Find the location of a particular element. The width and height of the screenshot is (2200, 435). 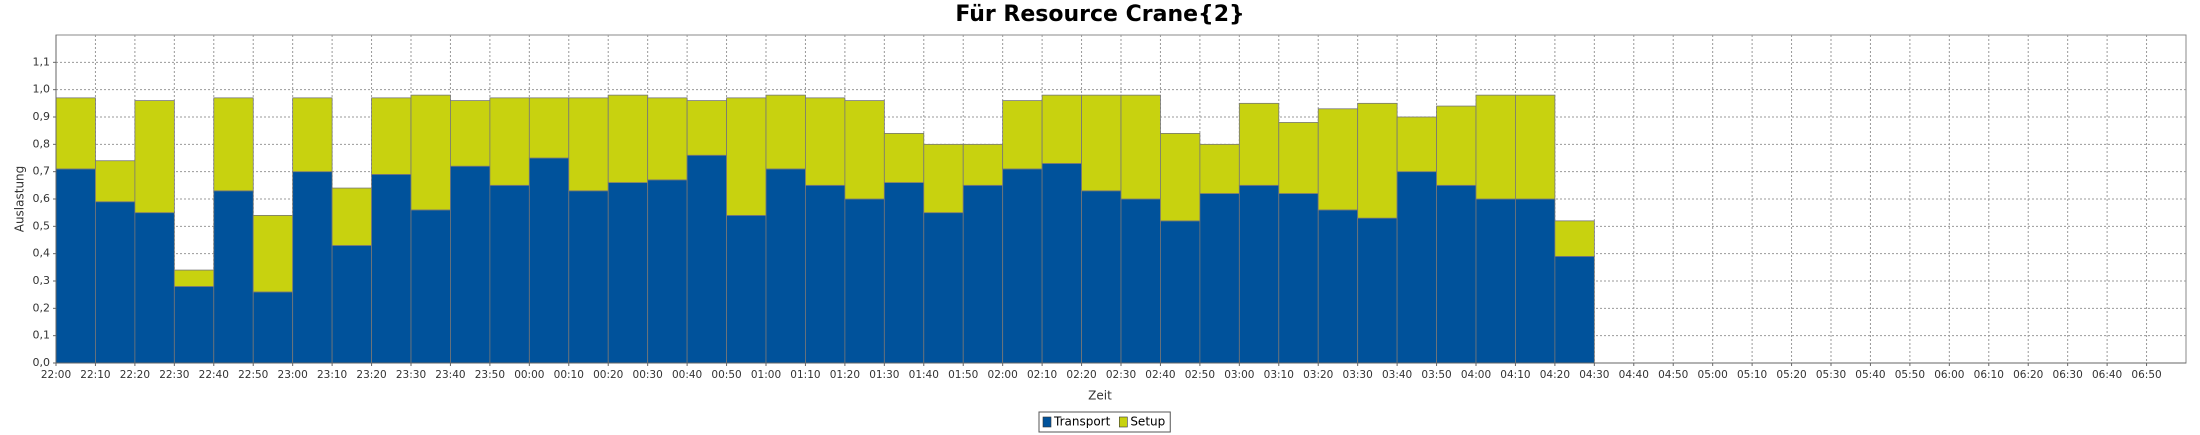

x-tick-label: 22:10 is located at coordinates (95, 375).